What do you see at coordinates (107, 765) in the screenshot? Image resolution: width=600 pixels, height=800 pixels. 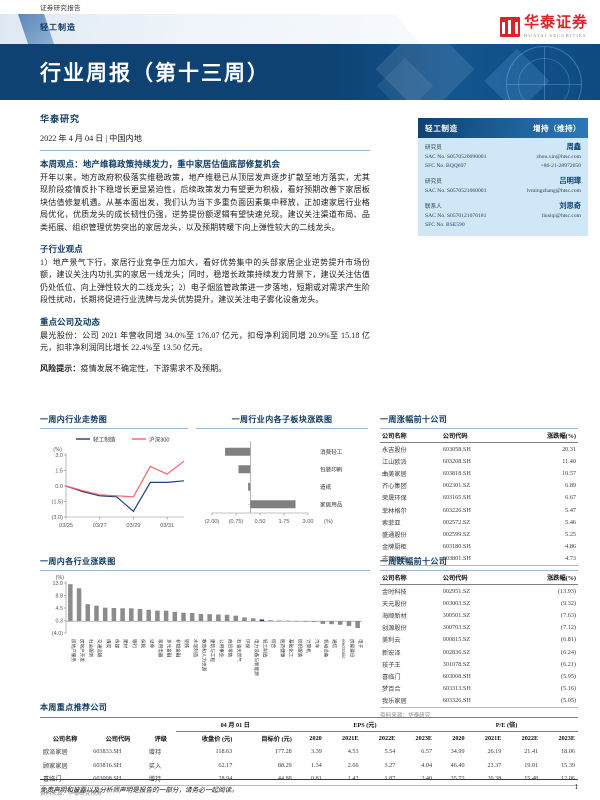 I see `cell-company-code: 603816.SH` at bounding box center [107, 765].